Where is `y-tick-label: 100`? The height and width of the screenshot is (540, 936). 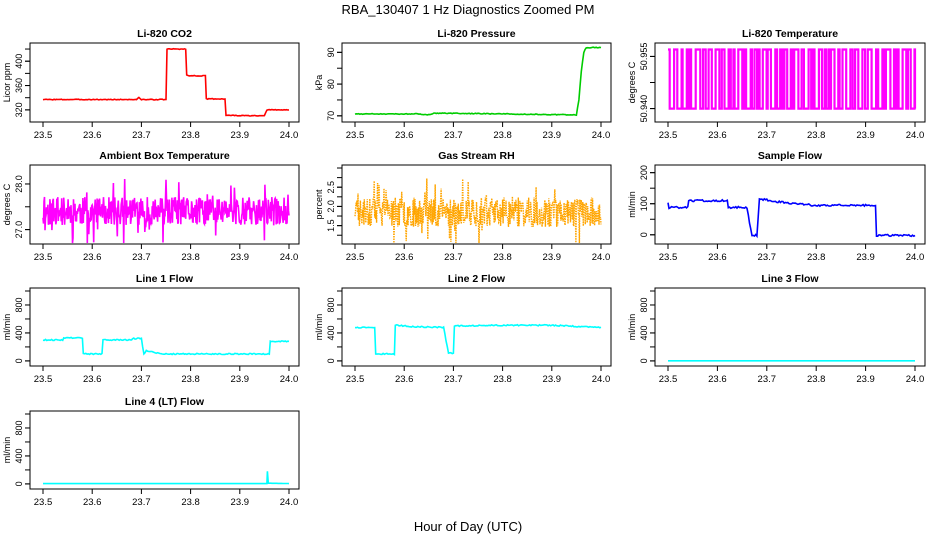
y-tick-label: 100 is located at coordinates (644, 203).